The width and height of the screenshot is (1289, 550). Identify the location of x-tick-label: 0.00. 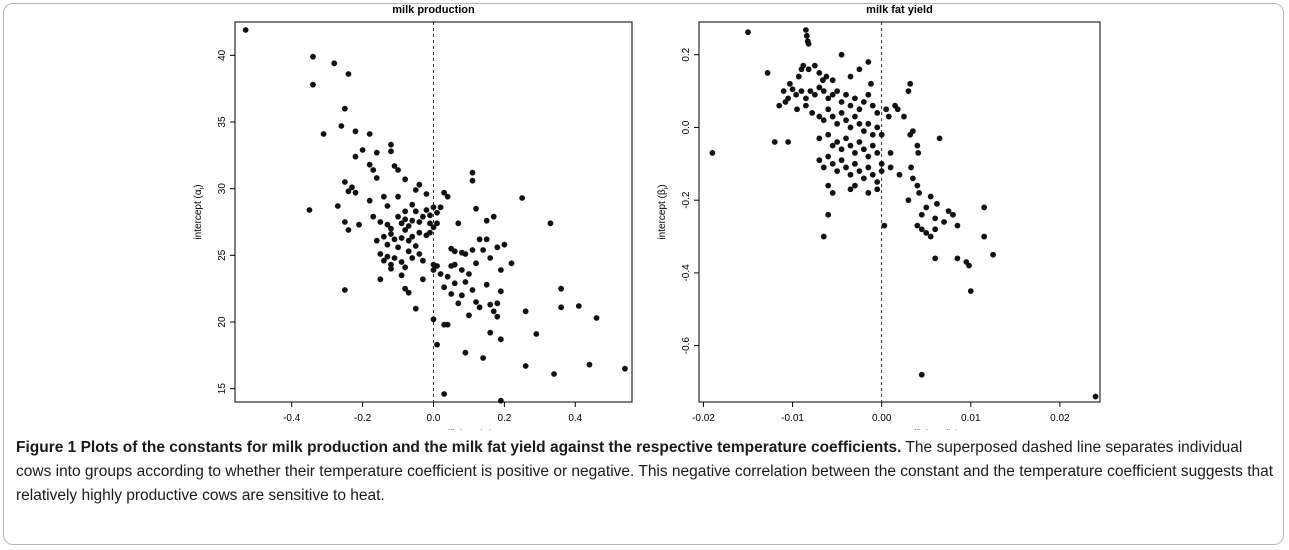
(882, 418).